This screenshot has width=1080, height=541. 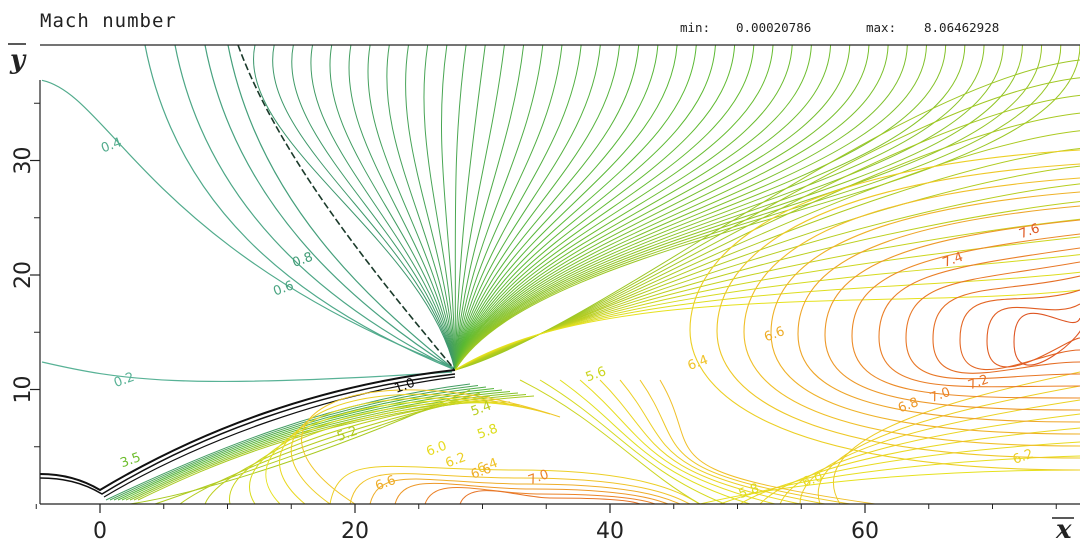 I want to click on contour-label: 7.2, so click(x=978, y=382).